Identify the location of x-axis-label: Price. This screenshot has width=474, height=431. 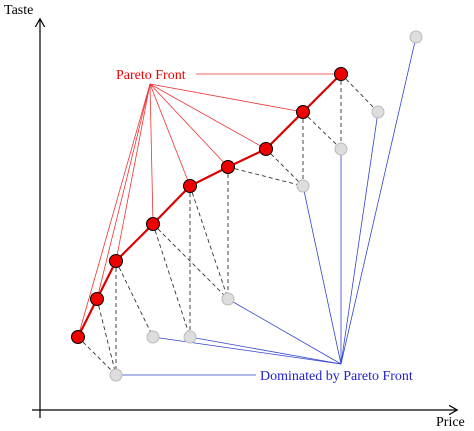
(450, 422).